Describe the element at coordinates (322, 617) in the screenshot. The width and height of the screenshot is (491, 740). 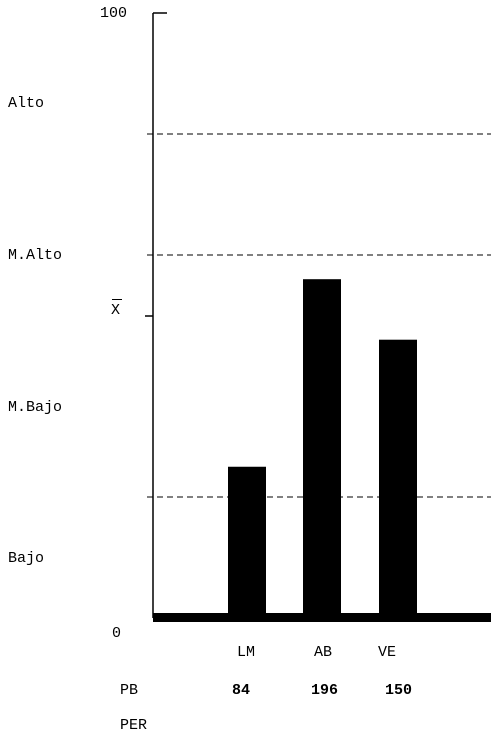
I see `x-axis-baseline` at that location.